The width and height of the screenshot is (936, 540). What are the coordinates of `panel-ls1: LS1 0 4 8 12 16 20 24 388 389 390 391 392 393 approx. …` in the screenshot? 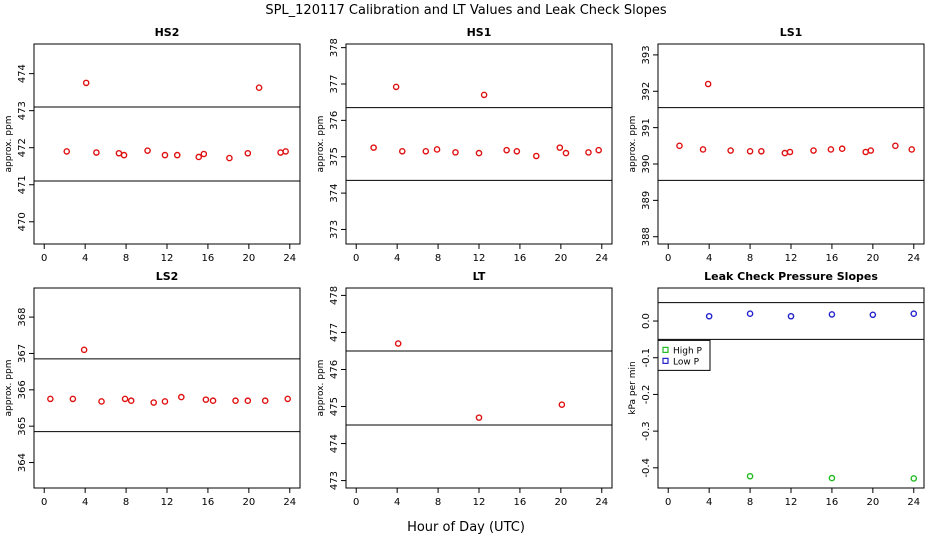 It's located at (776, 145).